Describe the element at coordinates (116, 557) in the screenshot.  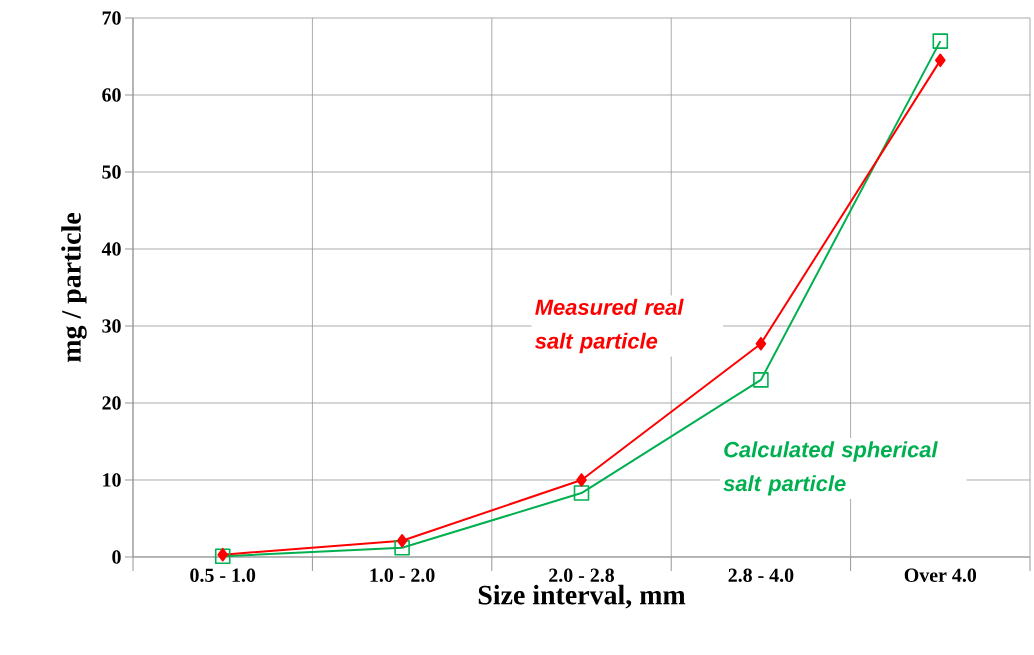
I see `y-tick-label: 0` at that location.